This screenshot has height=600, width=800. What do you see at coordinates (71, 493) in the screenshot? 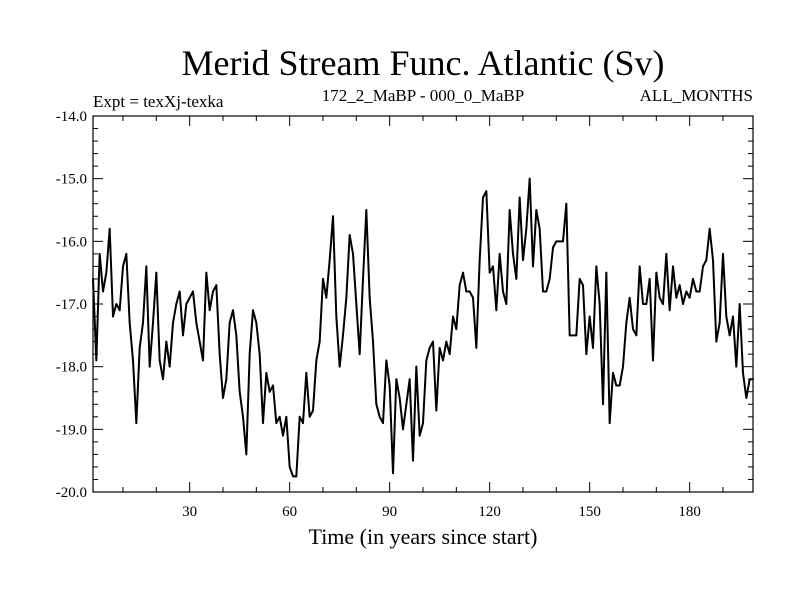
I see `y-tick-label: -20.0` at bounding box center [71, 493].